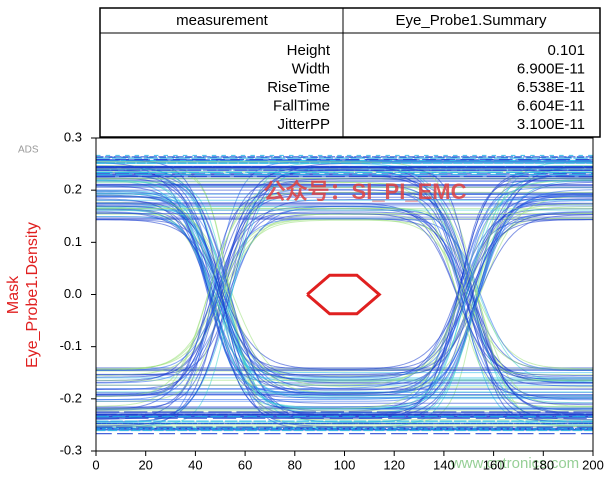 The width and height of the screenshot is (605, 478). Describe the element at coordinates (32, 295) in the screenshot. I see `y-axis-label: Eye_Probe1.Density` at that location.